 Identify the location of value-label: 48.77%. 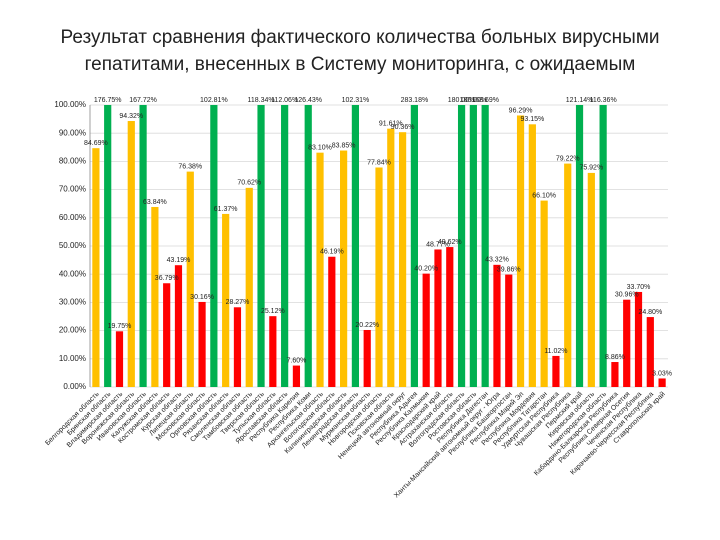
(438, 244).